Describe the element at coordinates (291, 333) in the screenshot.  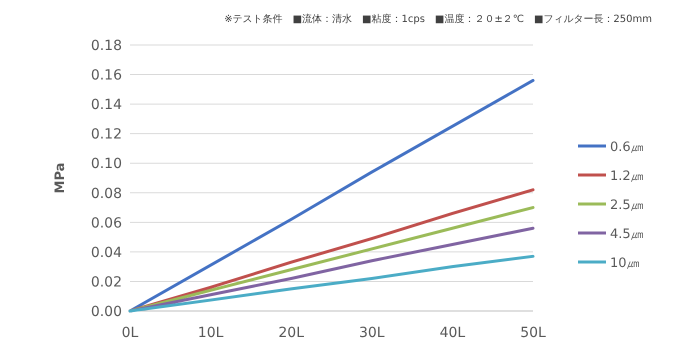
I see `x-tick-label: 20L` at that location.